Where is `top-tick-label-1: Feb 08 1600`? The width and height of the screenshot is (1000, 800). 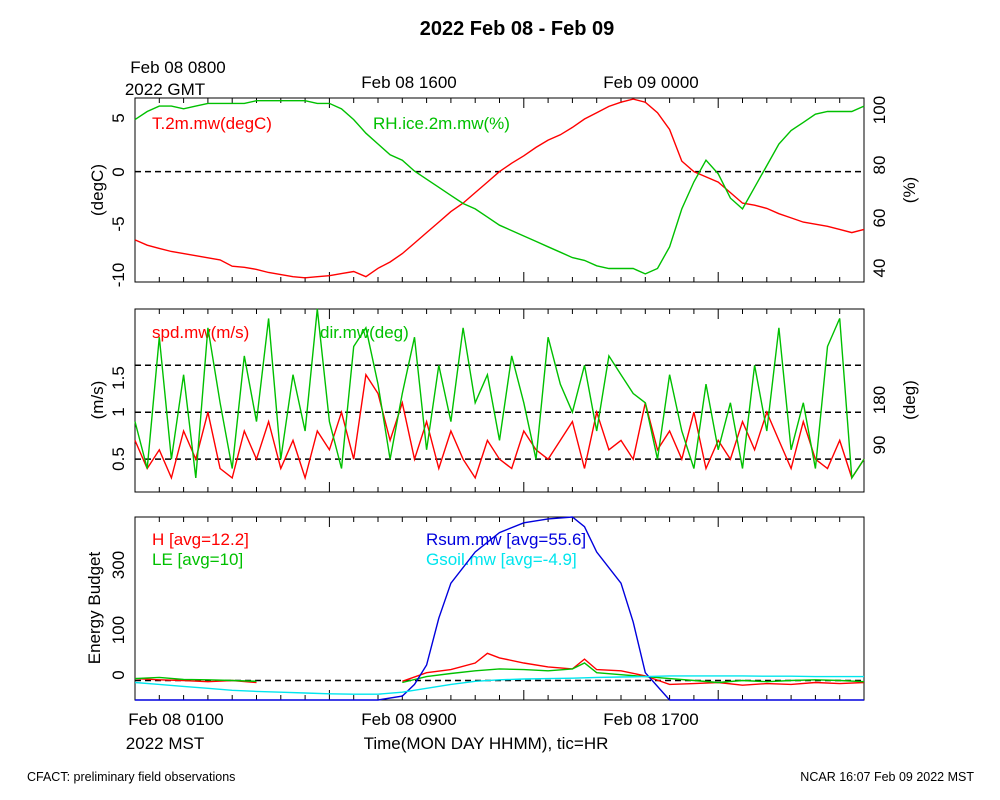
top-tick-label-1: Feb 08 1600 is located at coordinates (408, 82).